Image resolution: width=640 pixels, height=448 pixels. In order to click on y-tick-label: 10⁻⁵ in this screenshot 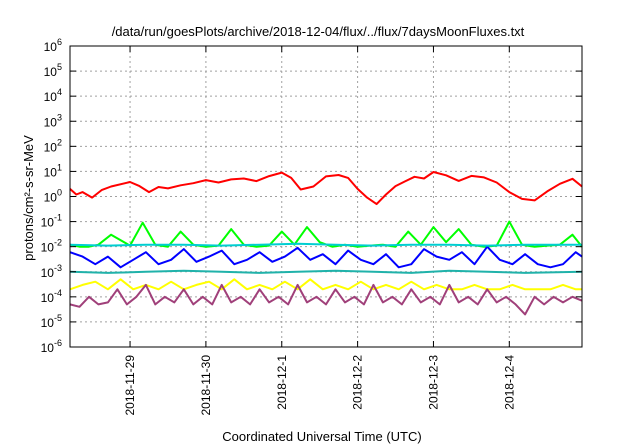, I will do `click(51, 321)`.